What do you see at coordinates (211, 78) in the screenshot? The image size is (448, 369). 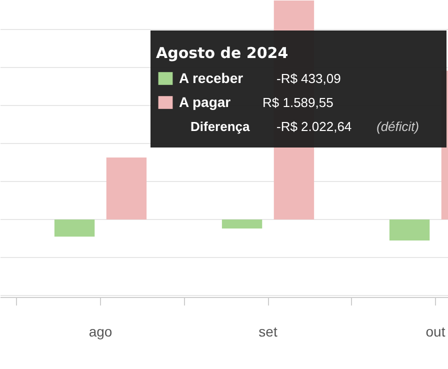 I see `legend-label: A receber` at bounding box center [211, 78].